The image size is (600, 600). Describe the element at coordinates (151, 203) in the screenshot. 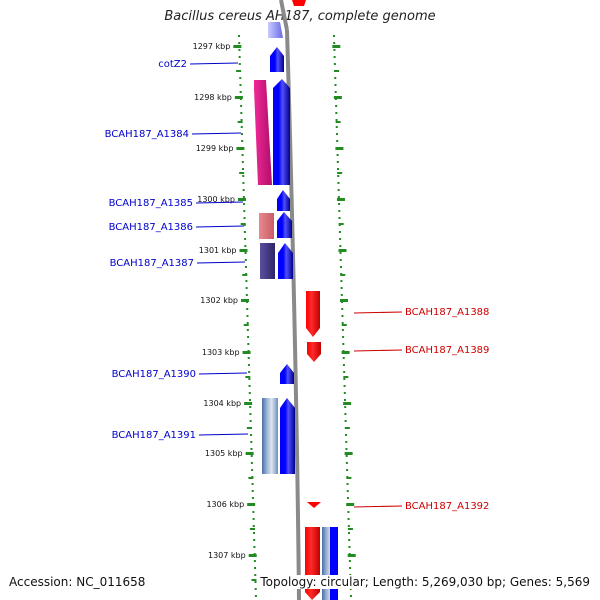

I see `gene-label: BCAH187_A1385` at that location.